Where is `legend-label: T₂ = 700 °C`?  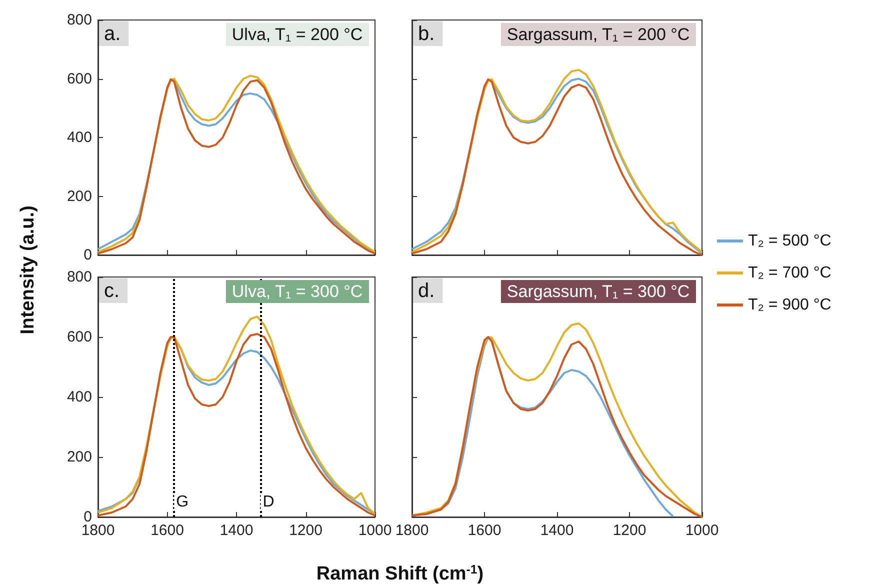
legend-label: T₂ = 700 °C is located at coordinates (790, 273).